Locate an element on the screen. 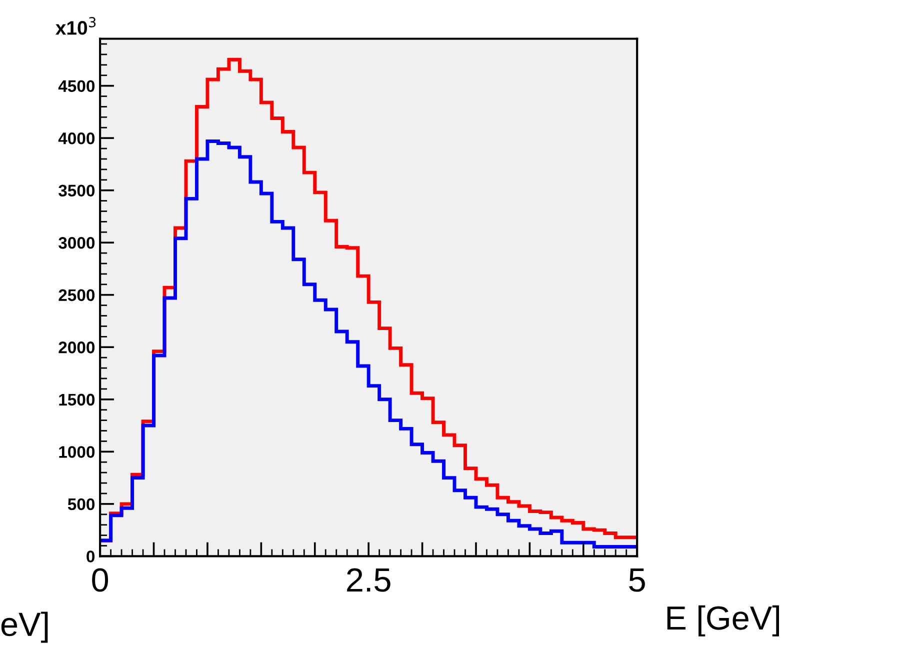 This screenshot has width=918, height=646. y-tick-label: 1500 is located at coordinates (77, 400).